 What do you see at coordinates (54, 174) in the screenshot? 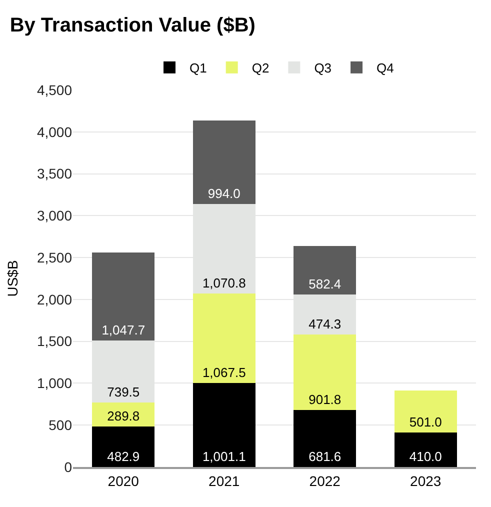
I see `y-tick-label: 3,500` at bounding box center [54, 174].